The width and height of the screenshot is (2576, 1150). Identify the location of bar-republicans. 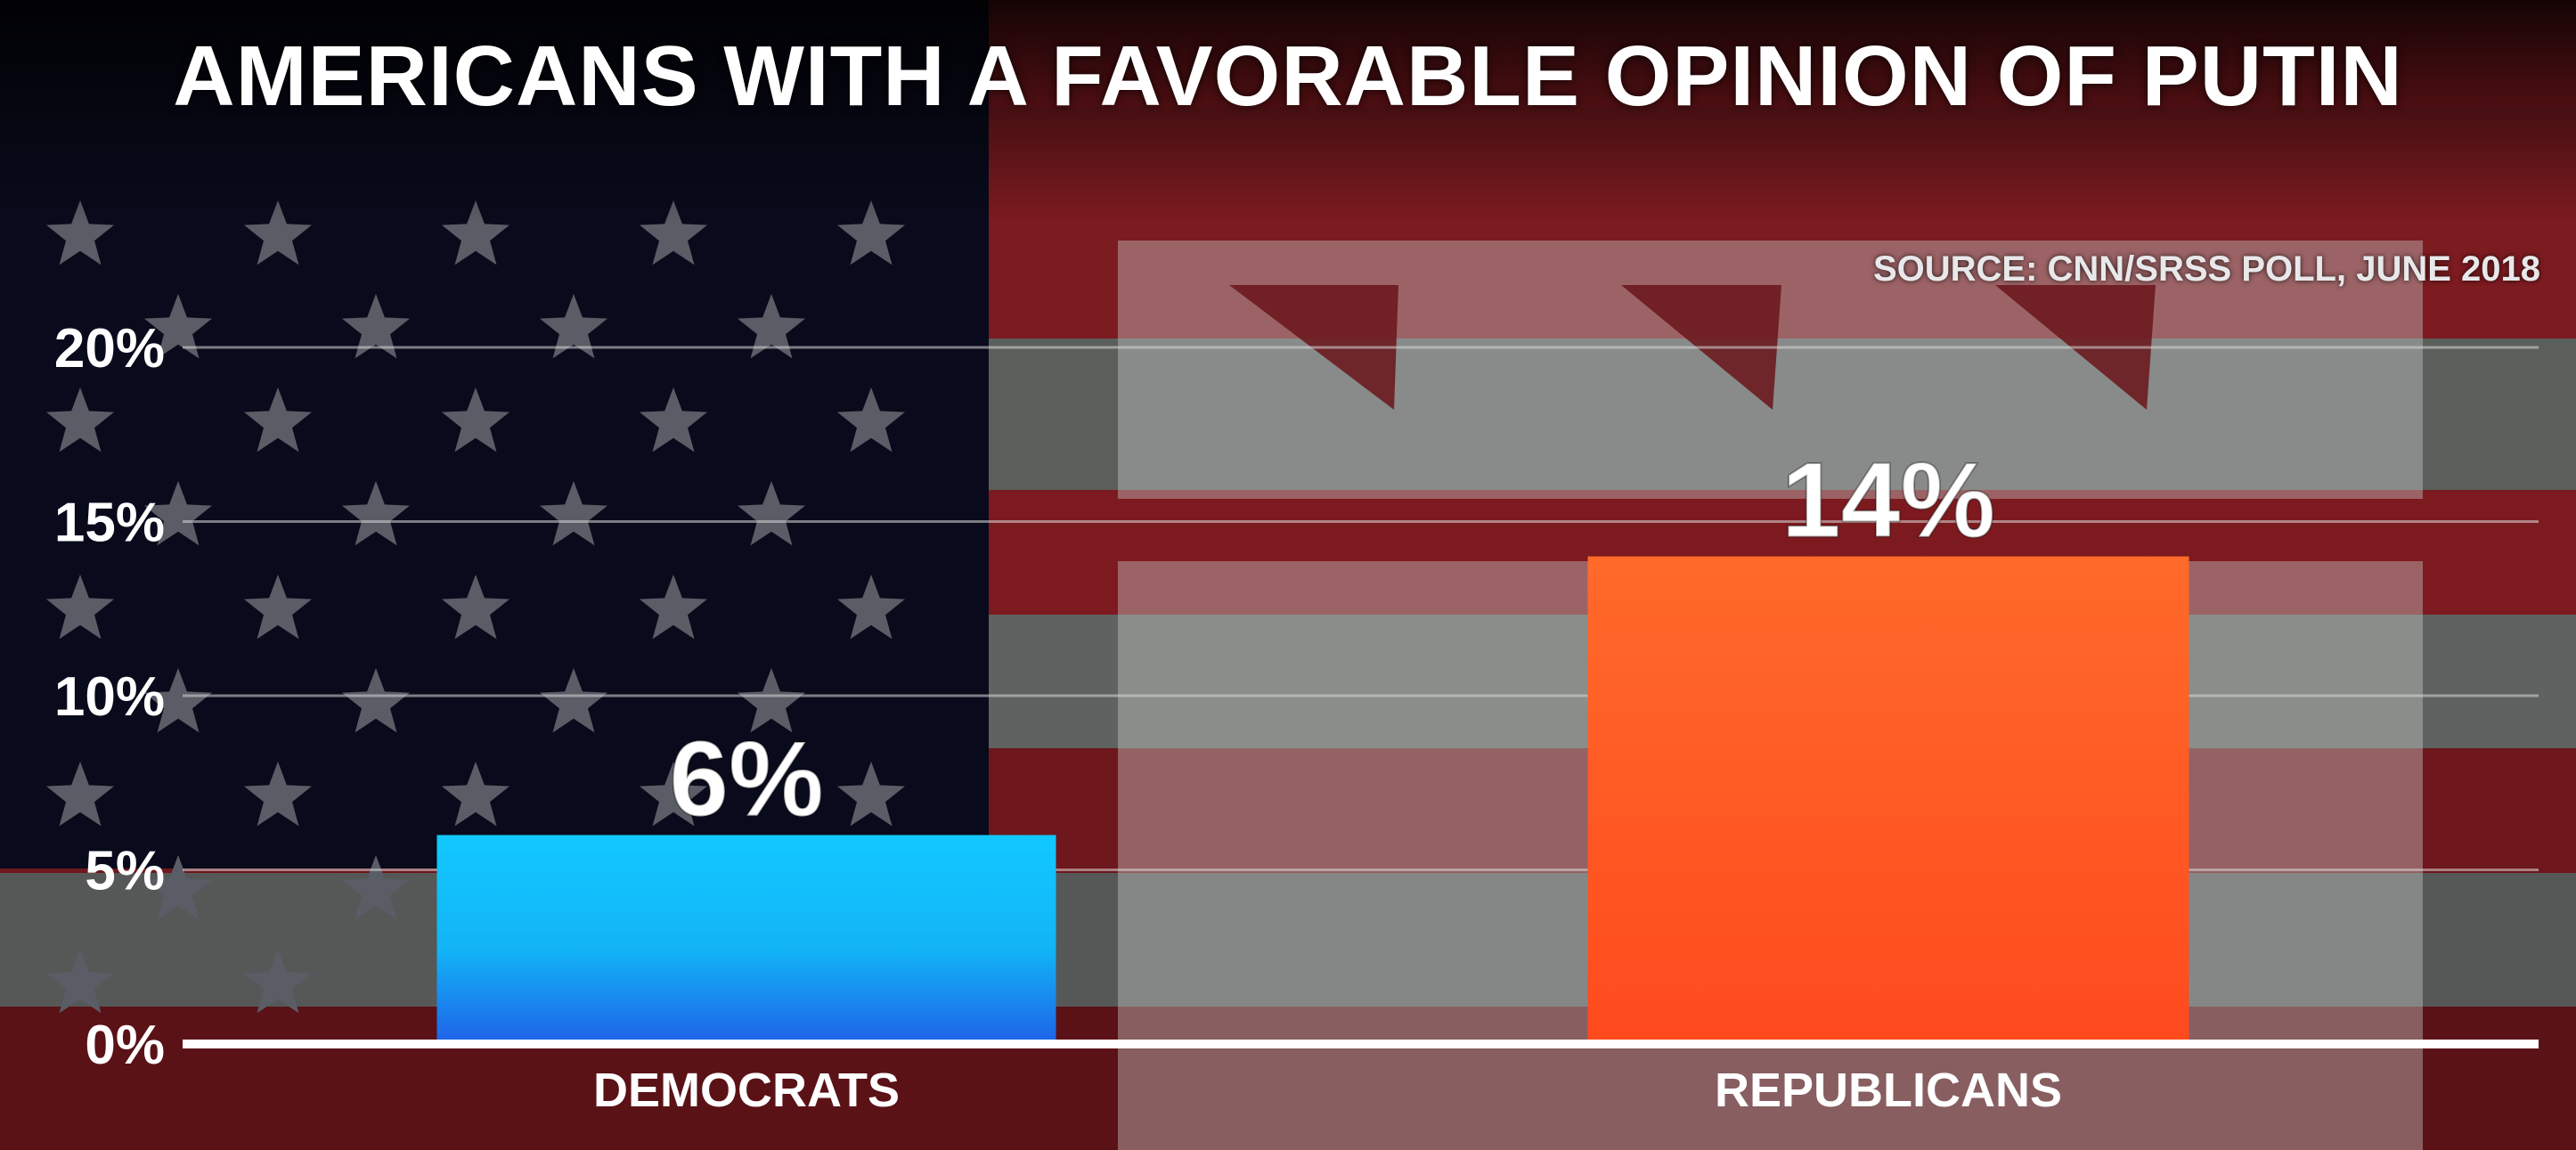
(1888, 800).